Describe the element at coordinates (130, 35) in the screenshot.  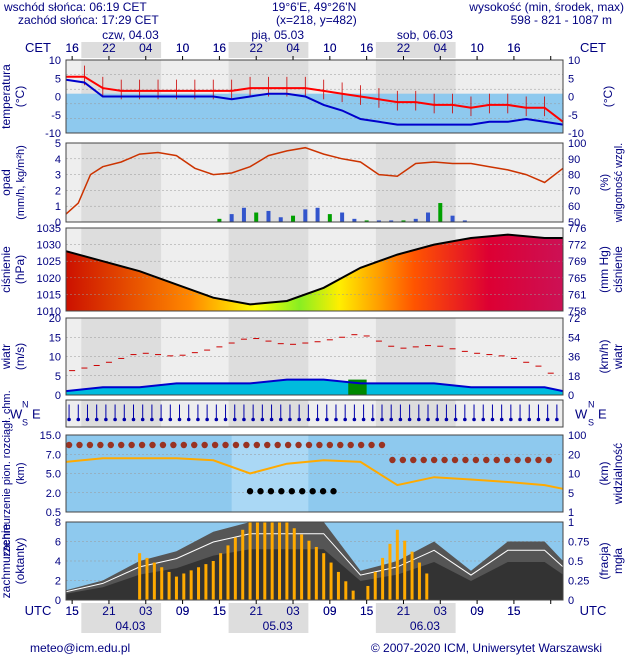
I see `top-day-label: czw, 04.03` at that location.